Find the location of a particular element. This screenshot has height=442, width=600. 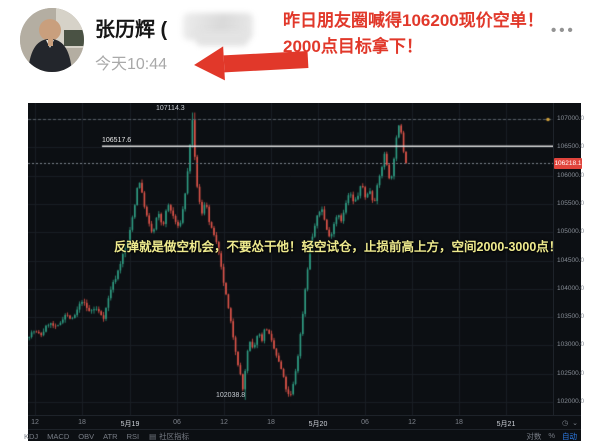

price-tick: 104000.0 is located at coordinates (571, 288).